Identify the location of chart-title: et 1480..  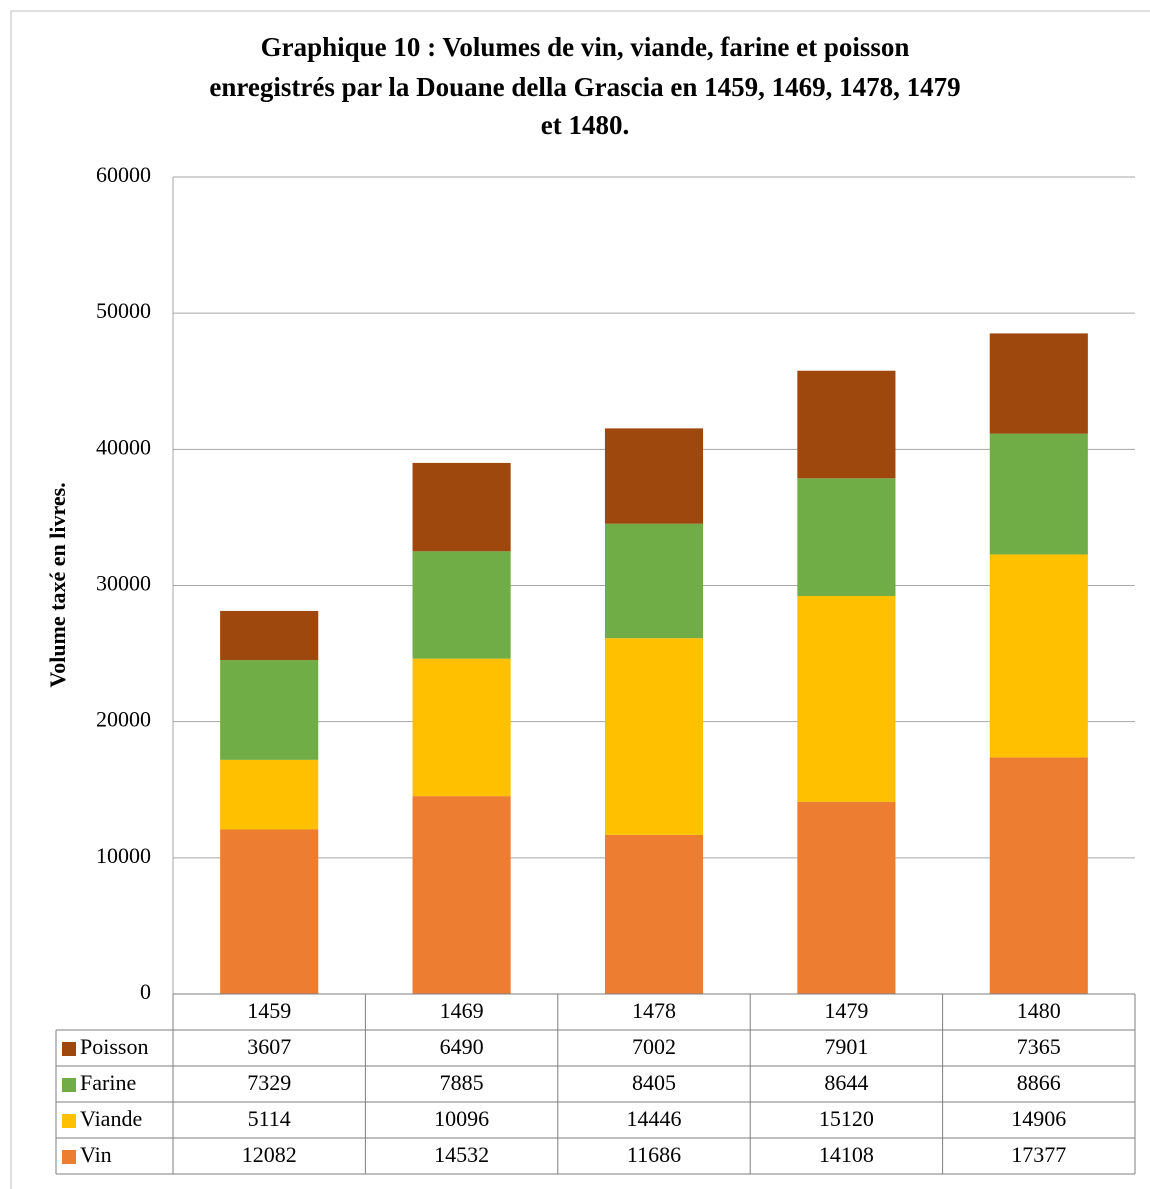
(585, 125).